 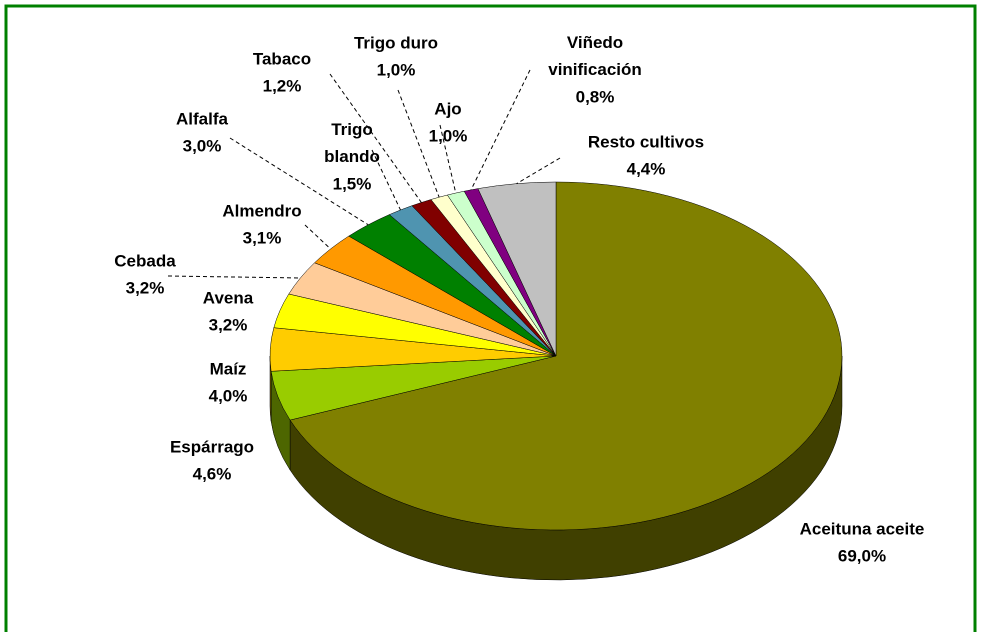 What do you see at coordinates (447, 108) in the screenshot?
I see `slice-label: Ajo` at bounding box center [447, 108].